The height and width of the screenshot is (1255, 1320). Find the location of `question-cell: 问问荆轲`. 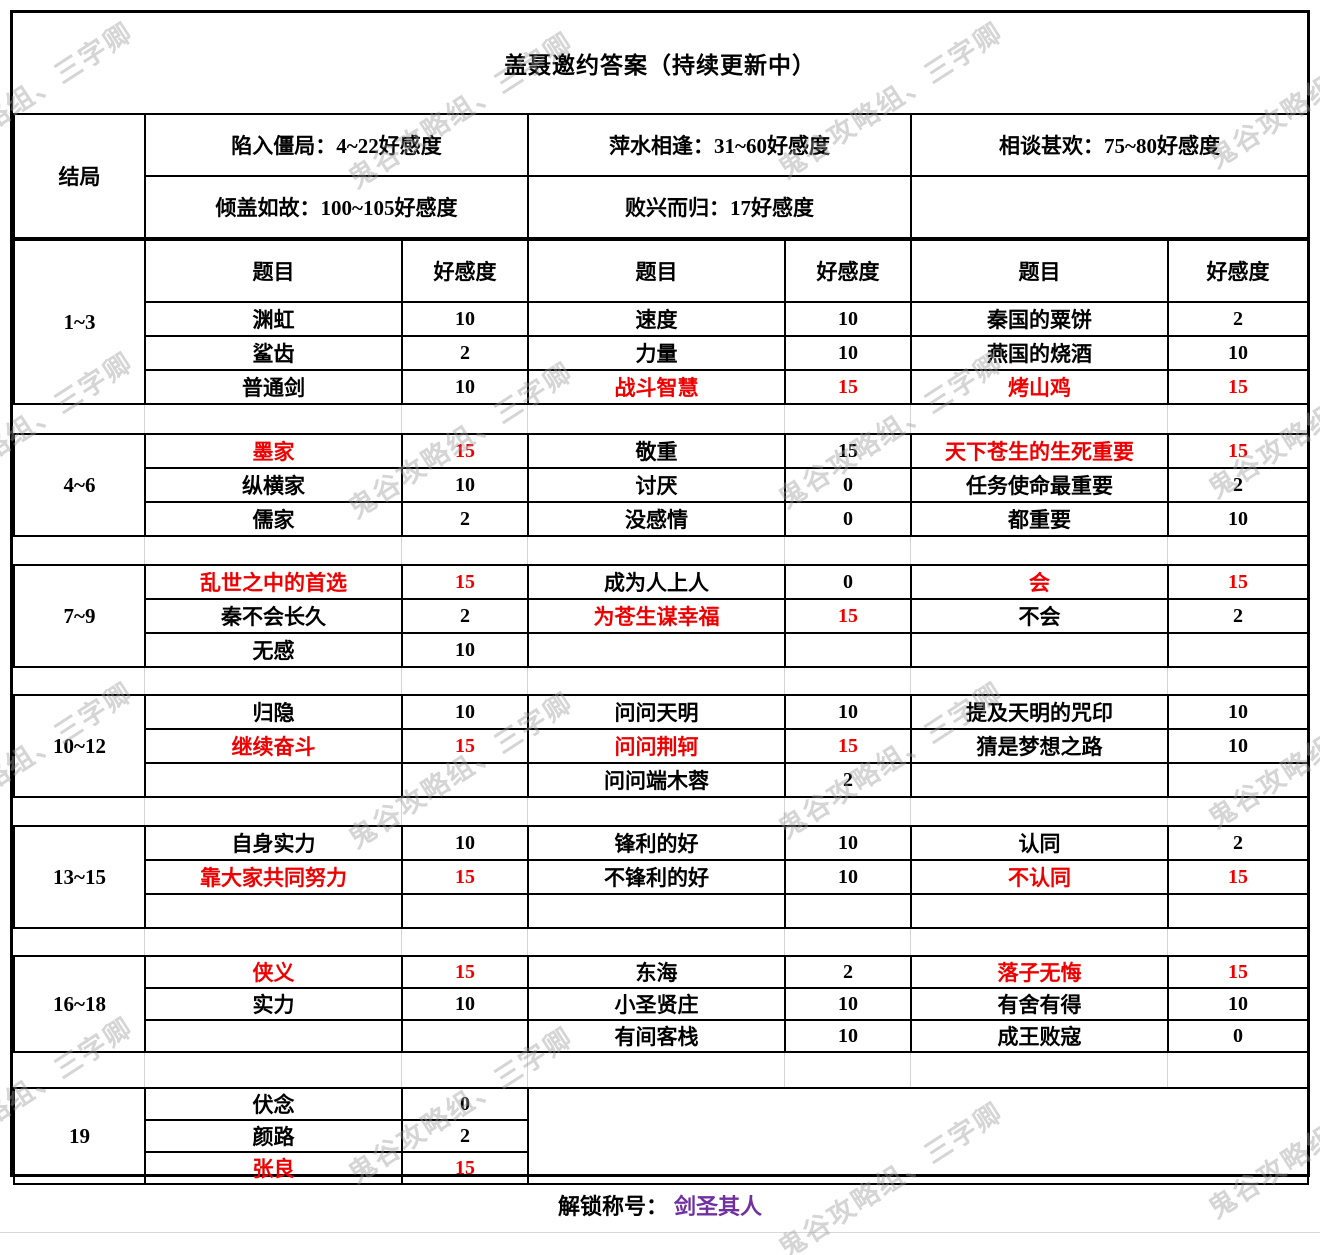

question-cell: 问问荆轲 is located at coordinates (656, 746).